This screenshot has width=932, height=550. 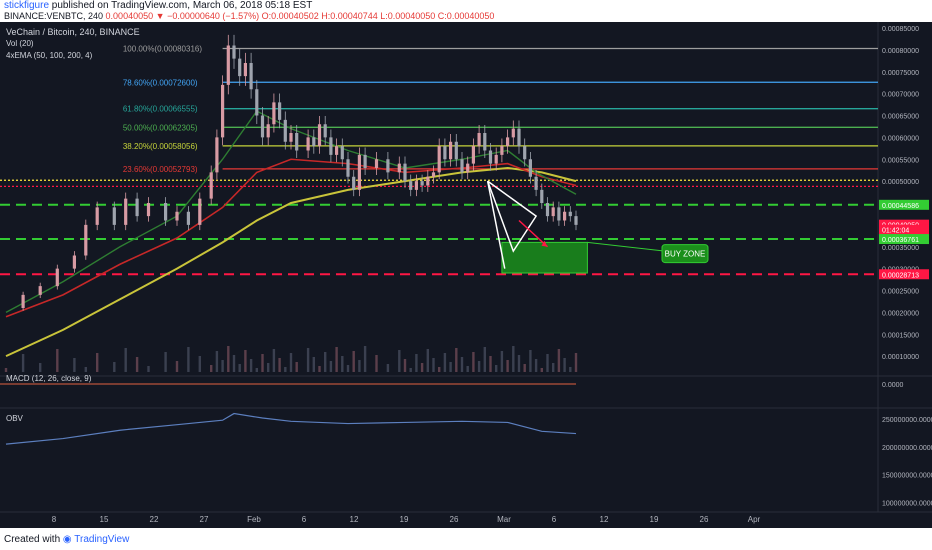 What do you see at coordinates (160, 82) in the screenshot?
I see `fib-level-label: 78.60%(0.00072600)` at bounding box center [160, 82].